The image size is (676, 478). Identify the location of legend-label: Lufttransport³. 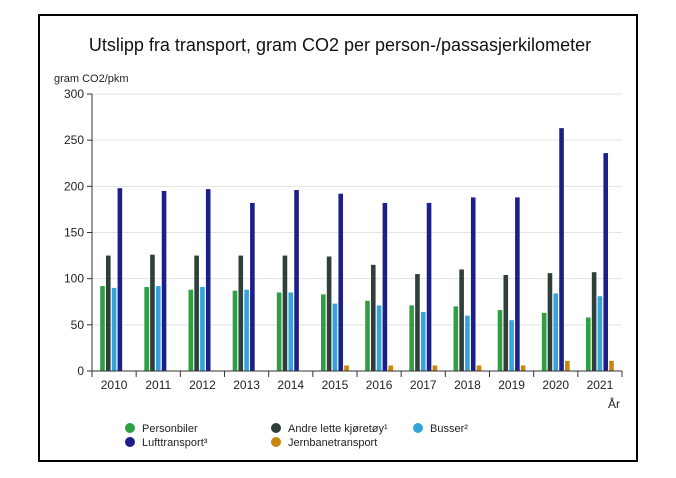
(175, 443).